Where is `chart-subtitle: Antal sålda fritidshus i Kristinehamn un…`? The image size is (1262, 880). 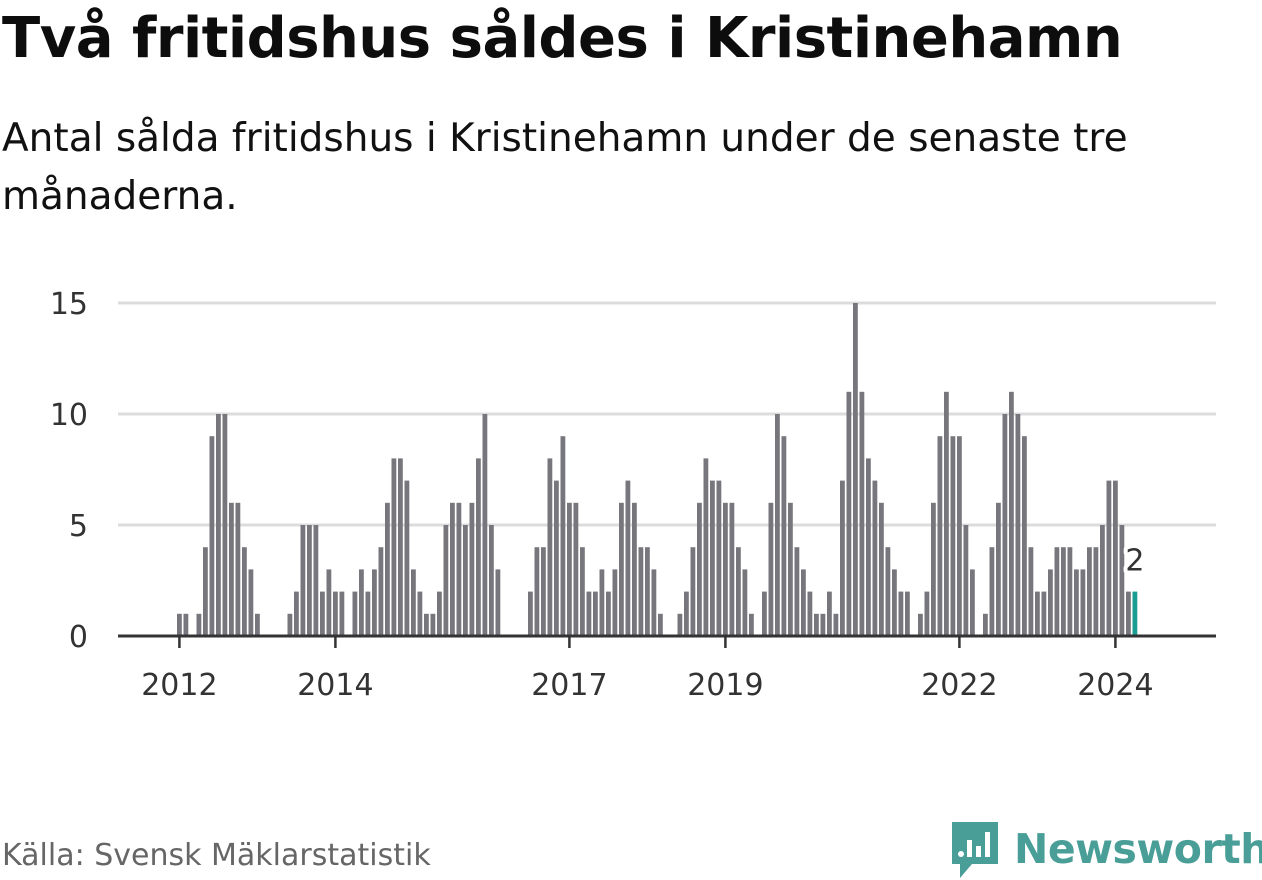 chart-subtitle: Antal sålda fritidshus i Kristinehamn un… is located at coordinates (565, 167).